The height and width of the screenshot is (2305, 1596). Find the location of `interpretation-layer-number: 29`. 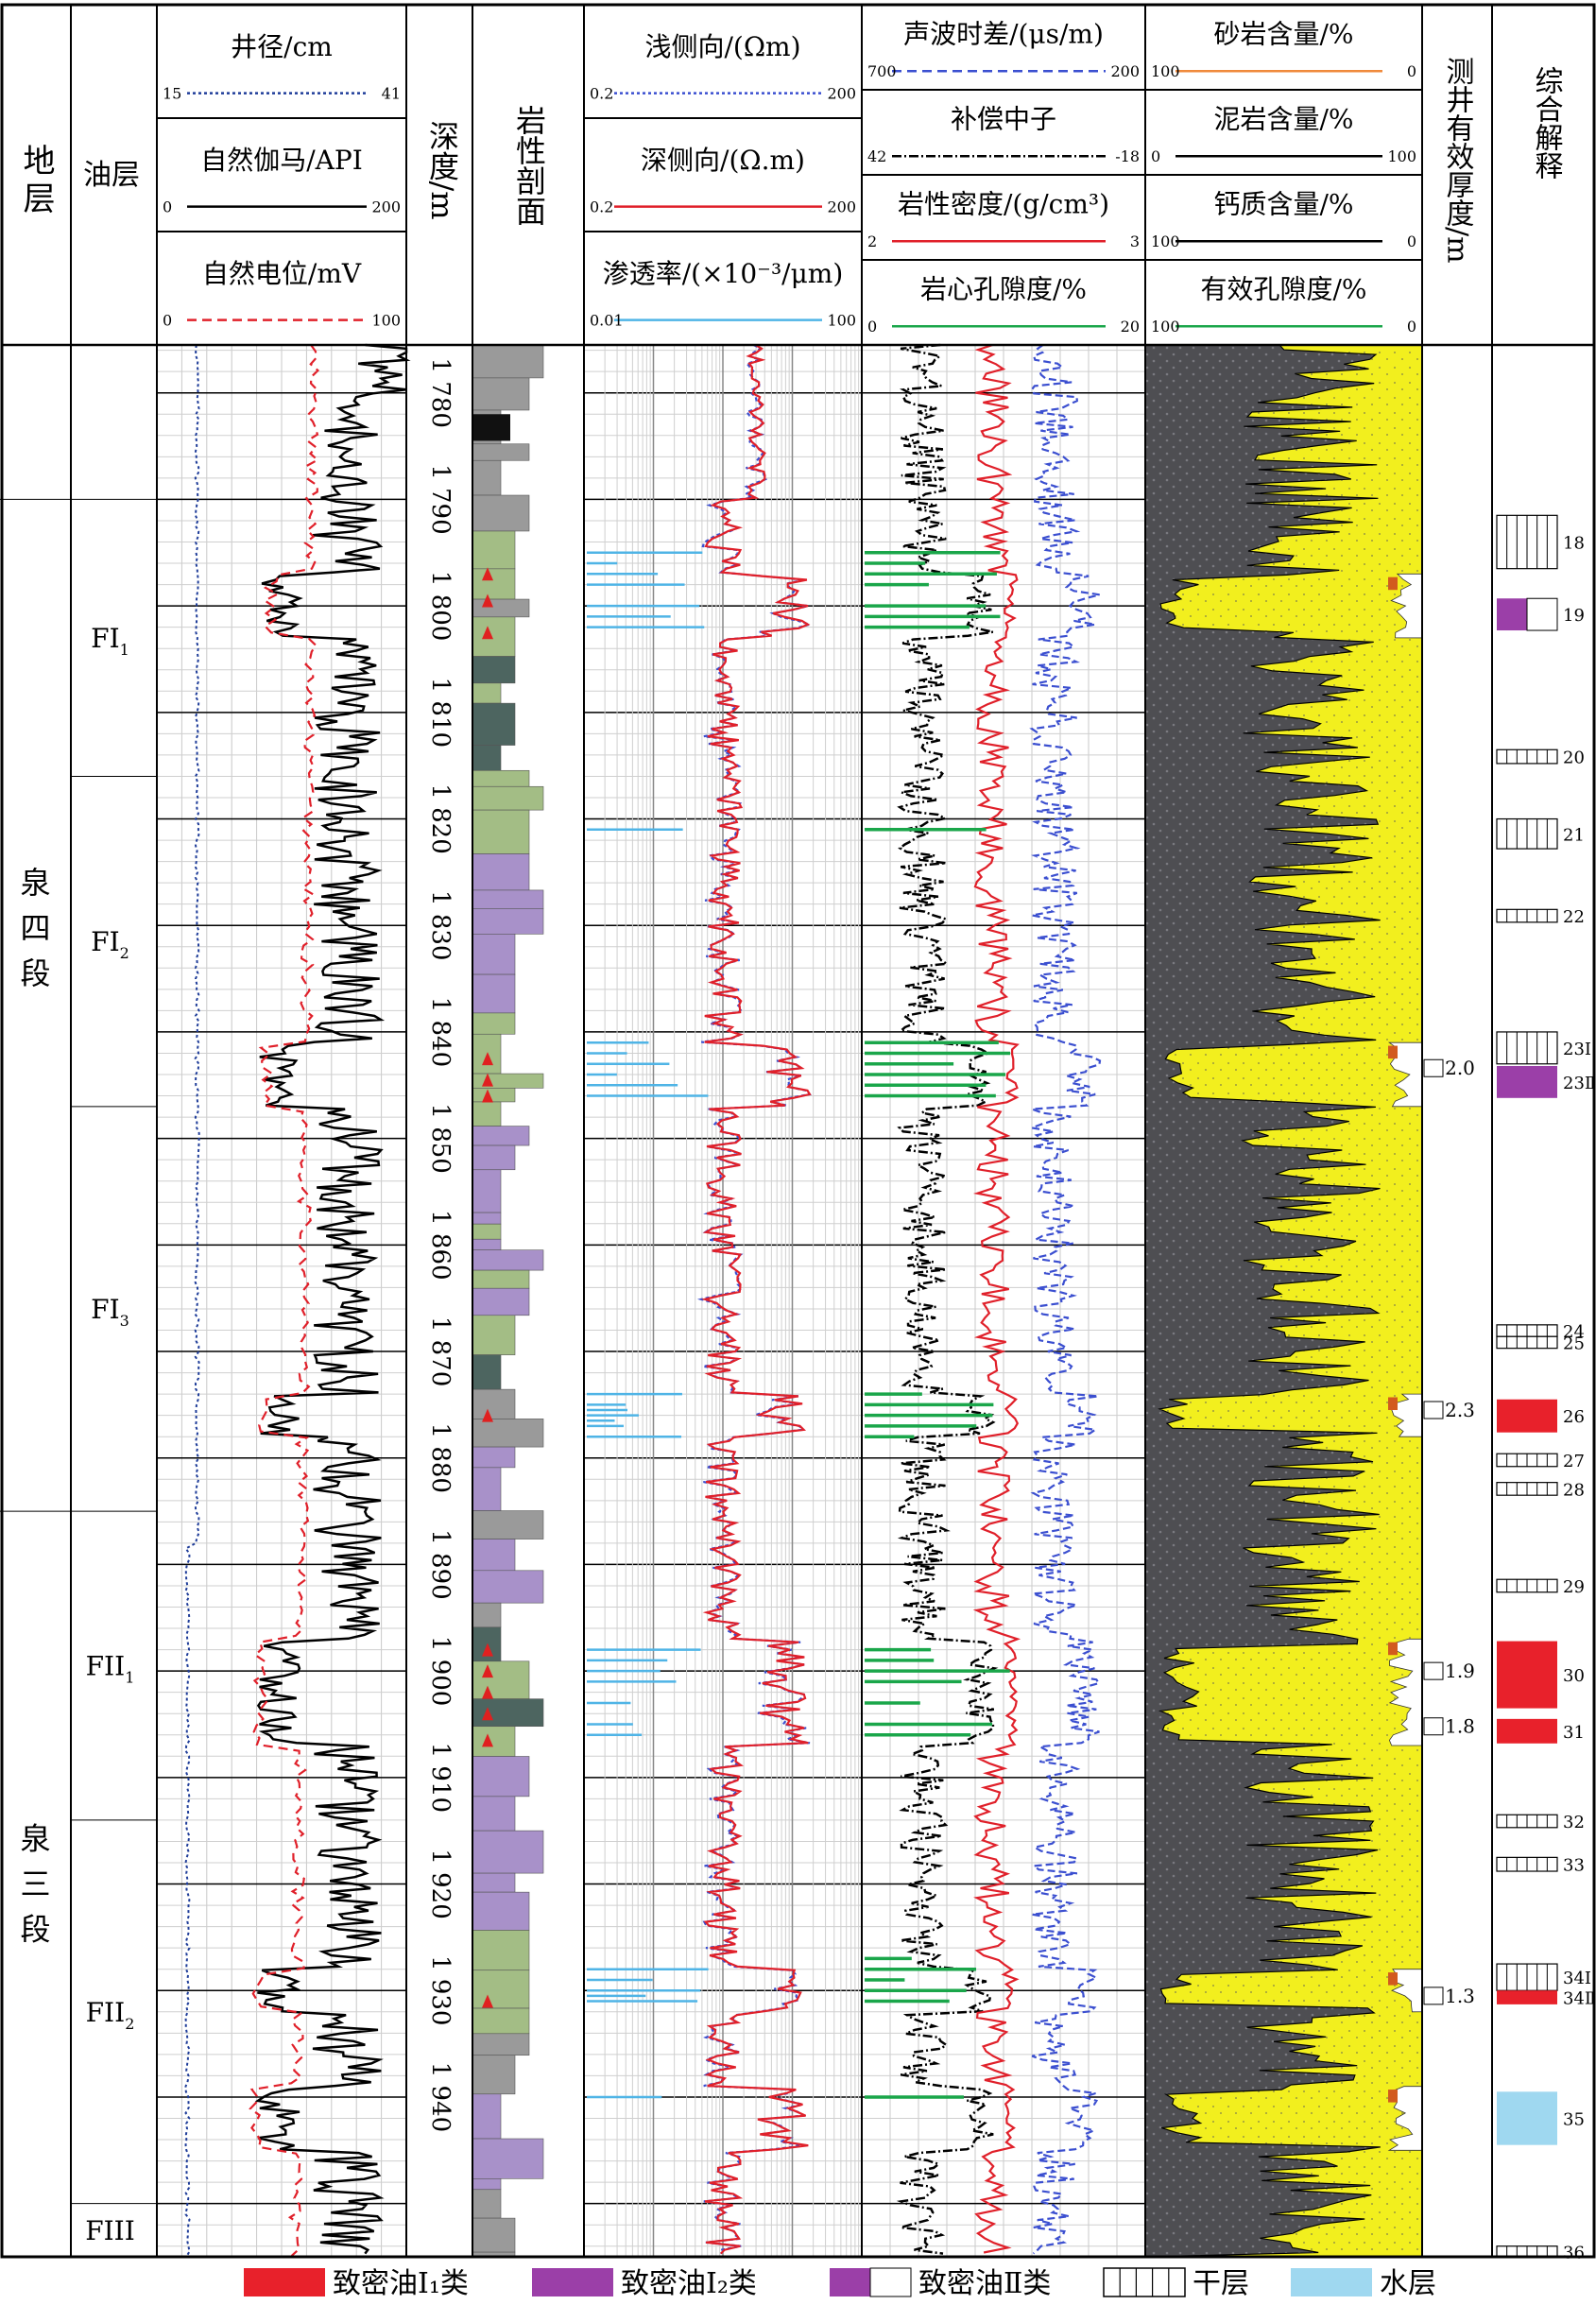

interpretation-layer-number: 29 is located at coordinates (1574, 1587).